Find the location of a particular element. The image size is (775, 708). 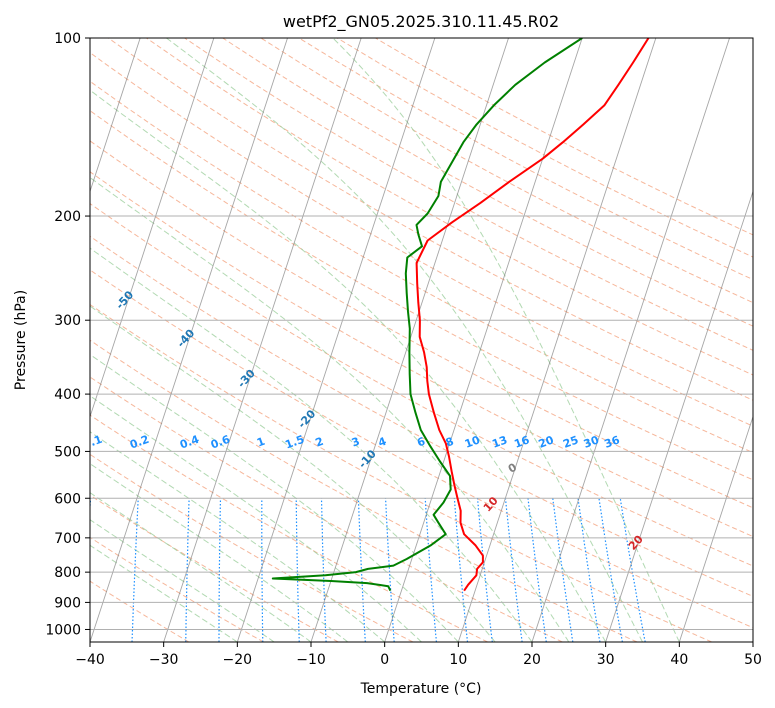

x-axis-ticks: −40 −30 −20 −10 0 10 20 30 40 50 is located at coordinates (418, 655).